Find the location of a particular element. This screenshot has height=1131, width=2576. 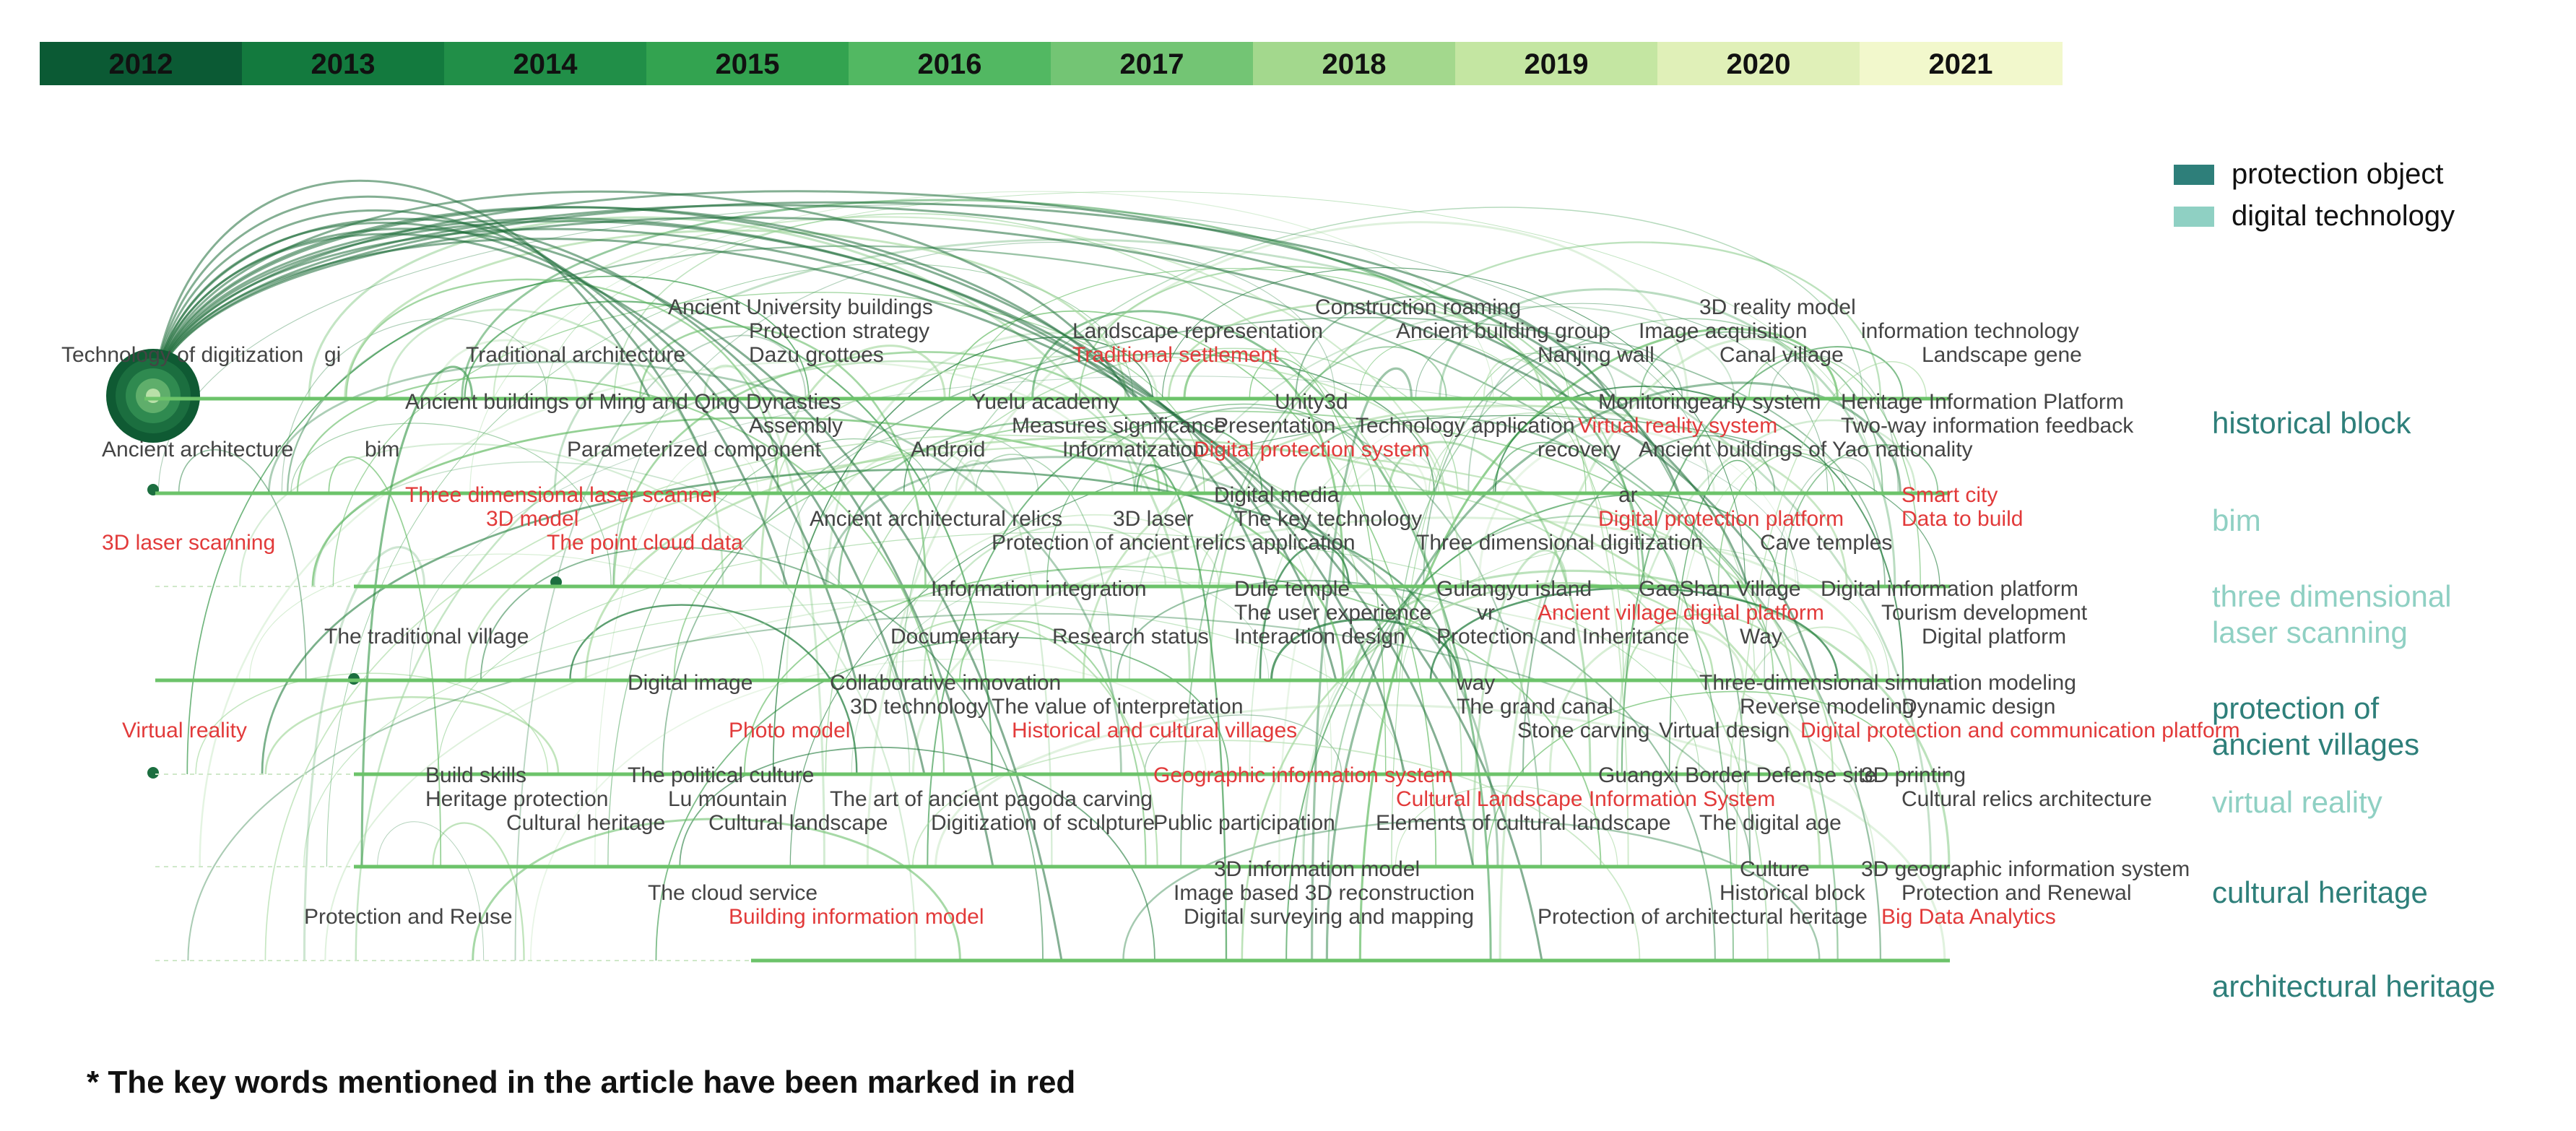

keyword-label: Ancient buildings of Yao nationality is located at coordinates (1806, 450).